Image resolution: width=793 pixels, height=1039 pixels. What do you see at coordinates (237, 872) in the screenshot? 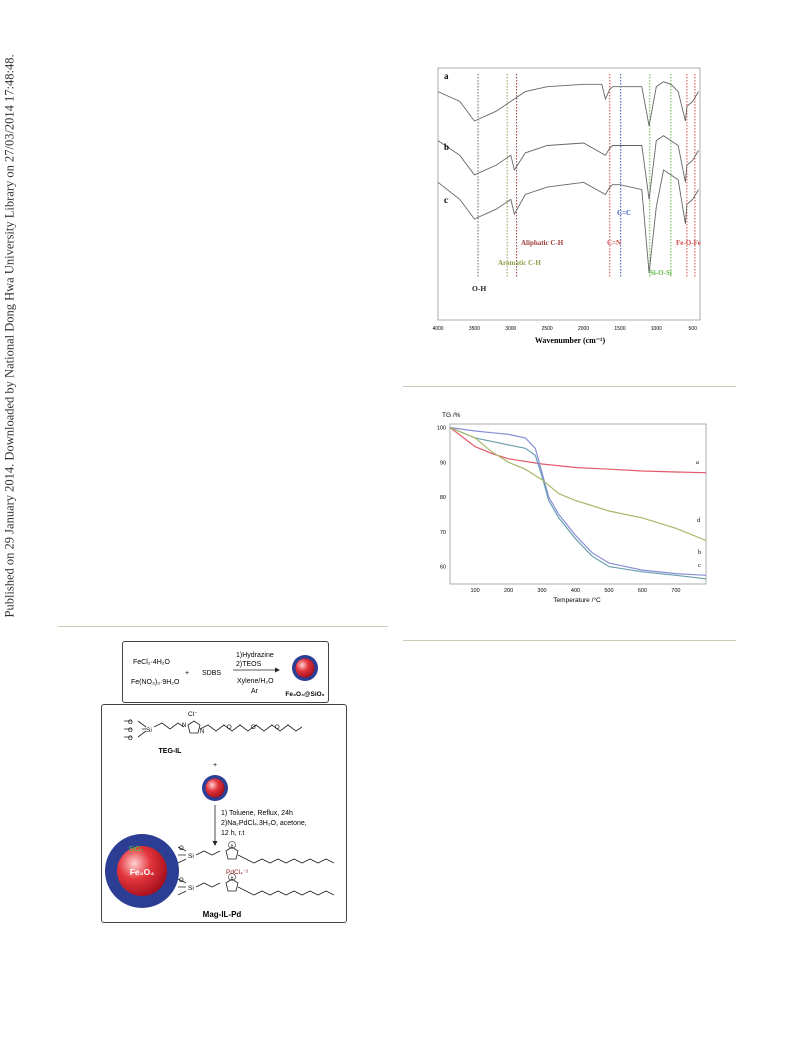
I see `pdcl4-anion-label: PdCl₄⁻²` at bounding box center [237, 872].